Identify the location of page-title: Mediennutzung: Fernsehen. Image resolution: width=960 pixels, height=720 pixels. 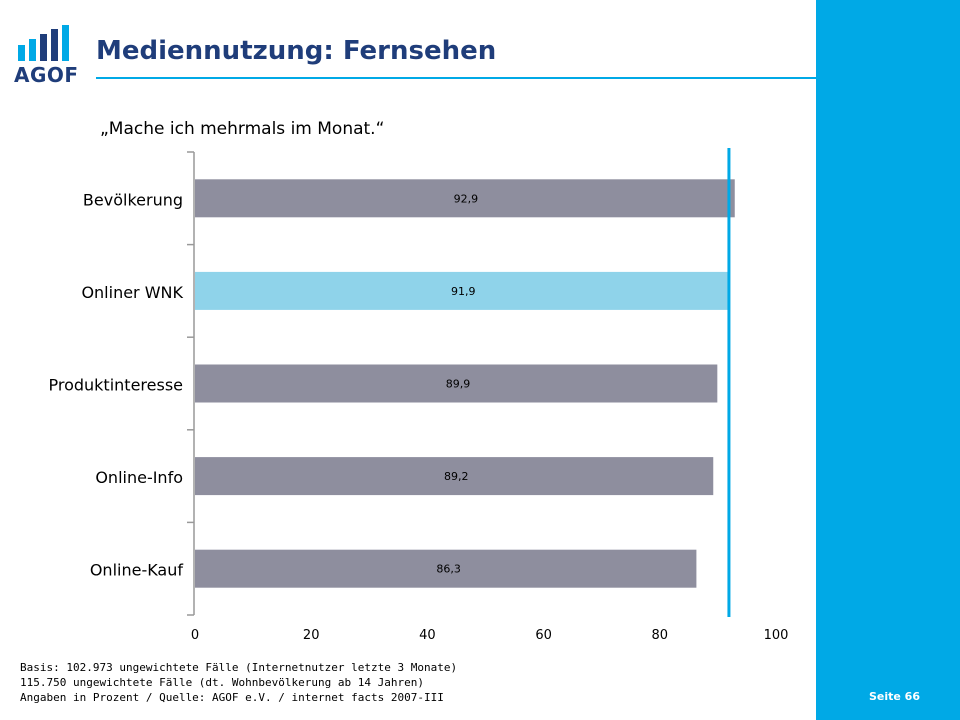
(296, 51).